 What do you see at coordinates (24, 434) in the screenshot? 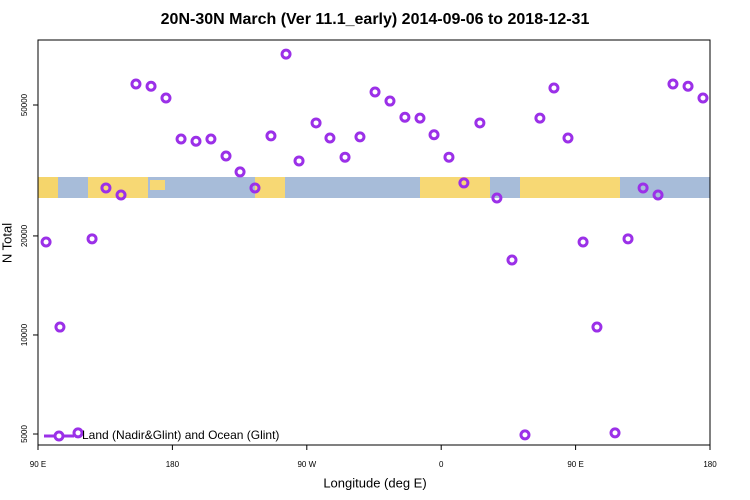
I see `y-tick-label: 5000` at bounding box center [24, 434].